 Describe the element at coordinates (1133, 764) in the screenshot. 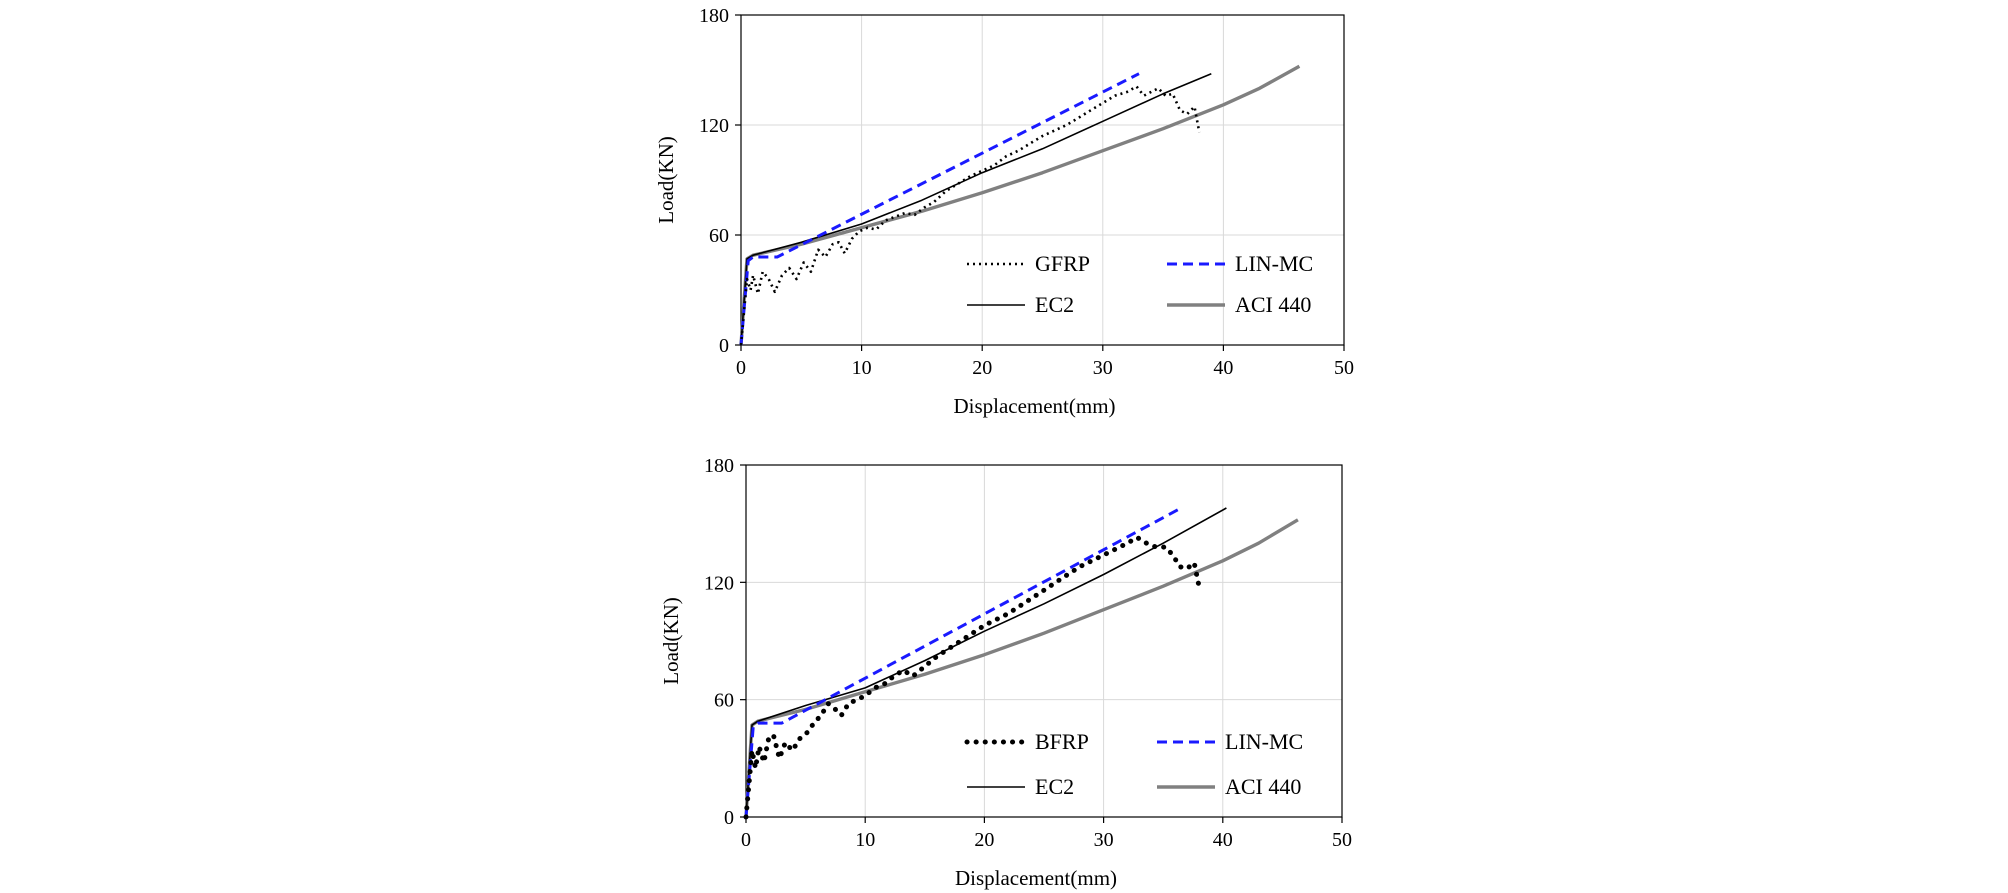

I see `legend: BFRP LIN-MC EC2 ACI 440` at that location.